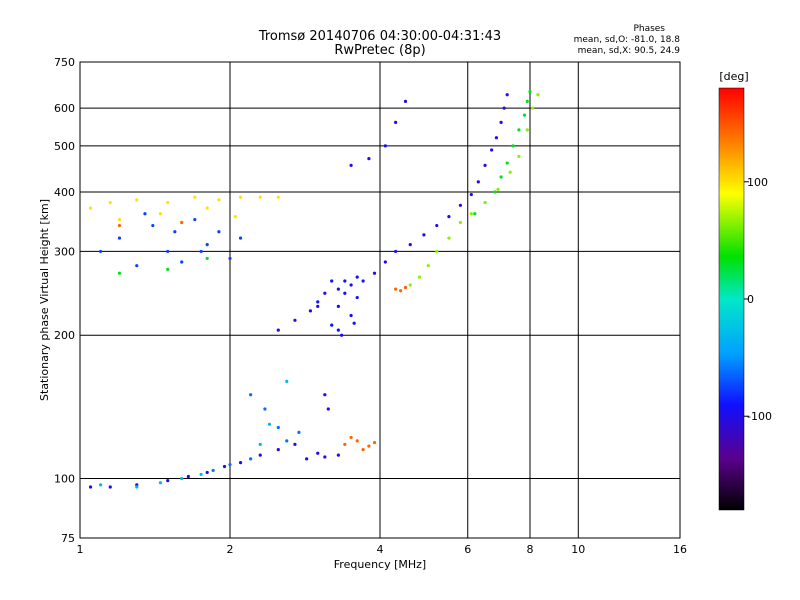 The height and width of the screenshot is (600, 800). I want to click on colorbar-label: [deg], so click(733, 76).